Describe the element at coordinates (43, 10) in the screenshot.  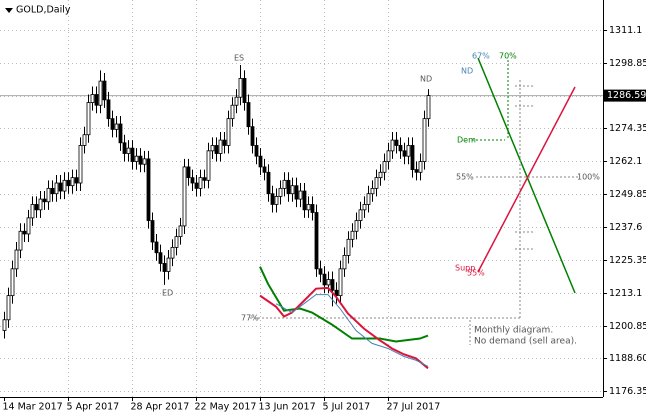
I see `chart-title: GOLD,Daily` at that location.